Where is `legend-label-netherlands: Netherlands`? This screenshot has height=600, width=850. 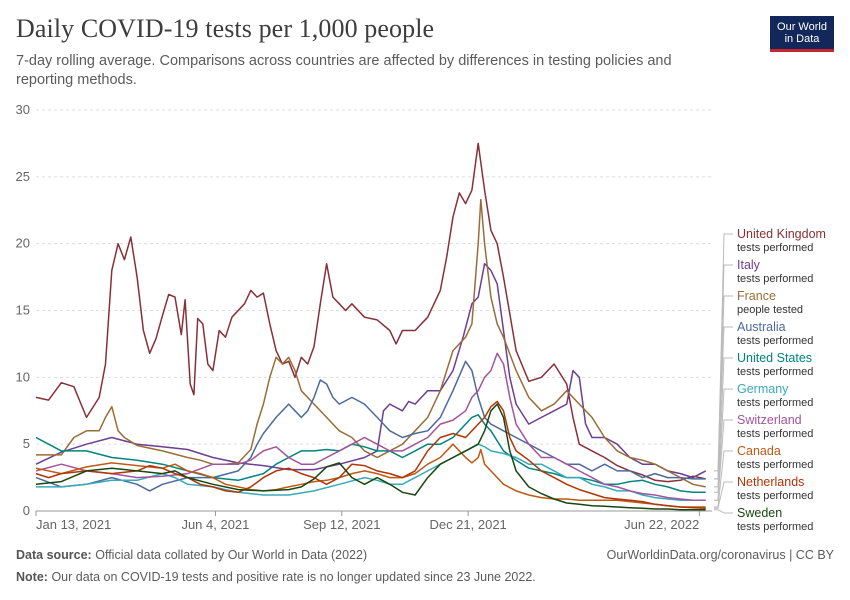 legend-label-netherlands: Netherlands is located at coordinates (770, 482).